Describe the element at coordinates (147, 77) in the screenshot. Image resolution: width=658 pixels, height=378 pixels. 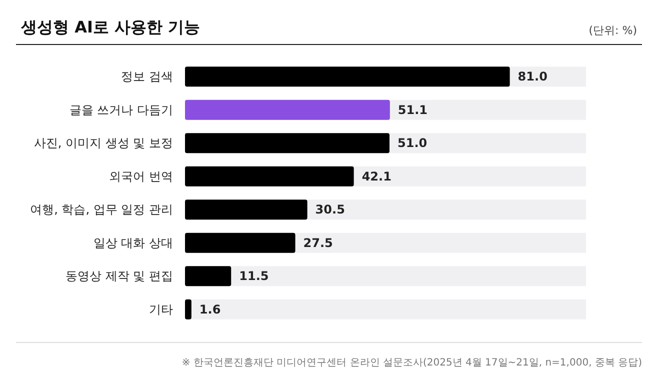
I see `y-tick-label: 정보 검색` at that location.